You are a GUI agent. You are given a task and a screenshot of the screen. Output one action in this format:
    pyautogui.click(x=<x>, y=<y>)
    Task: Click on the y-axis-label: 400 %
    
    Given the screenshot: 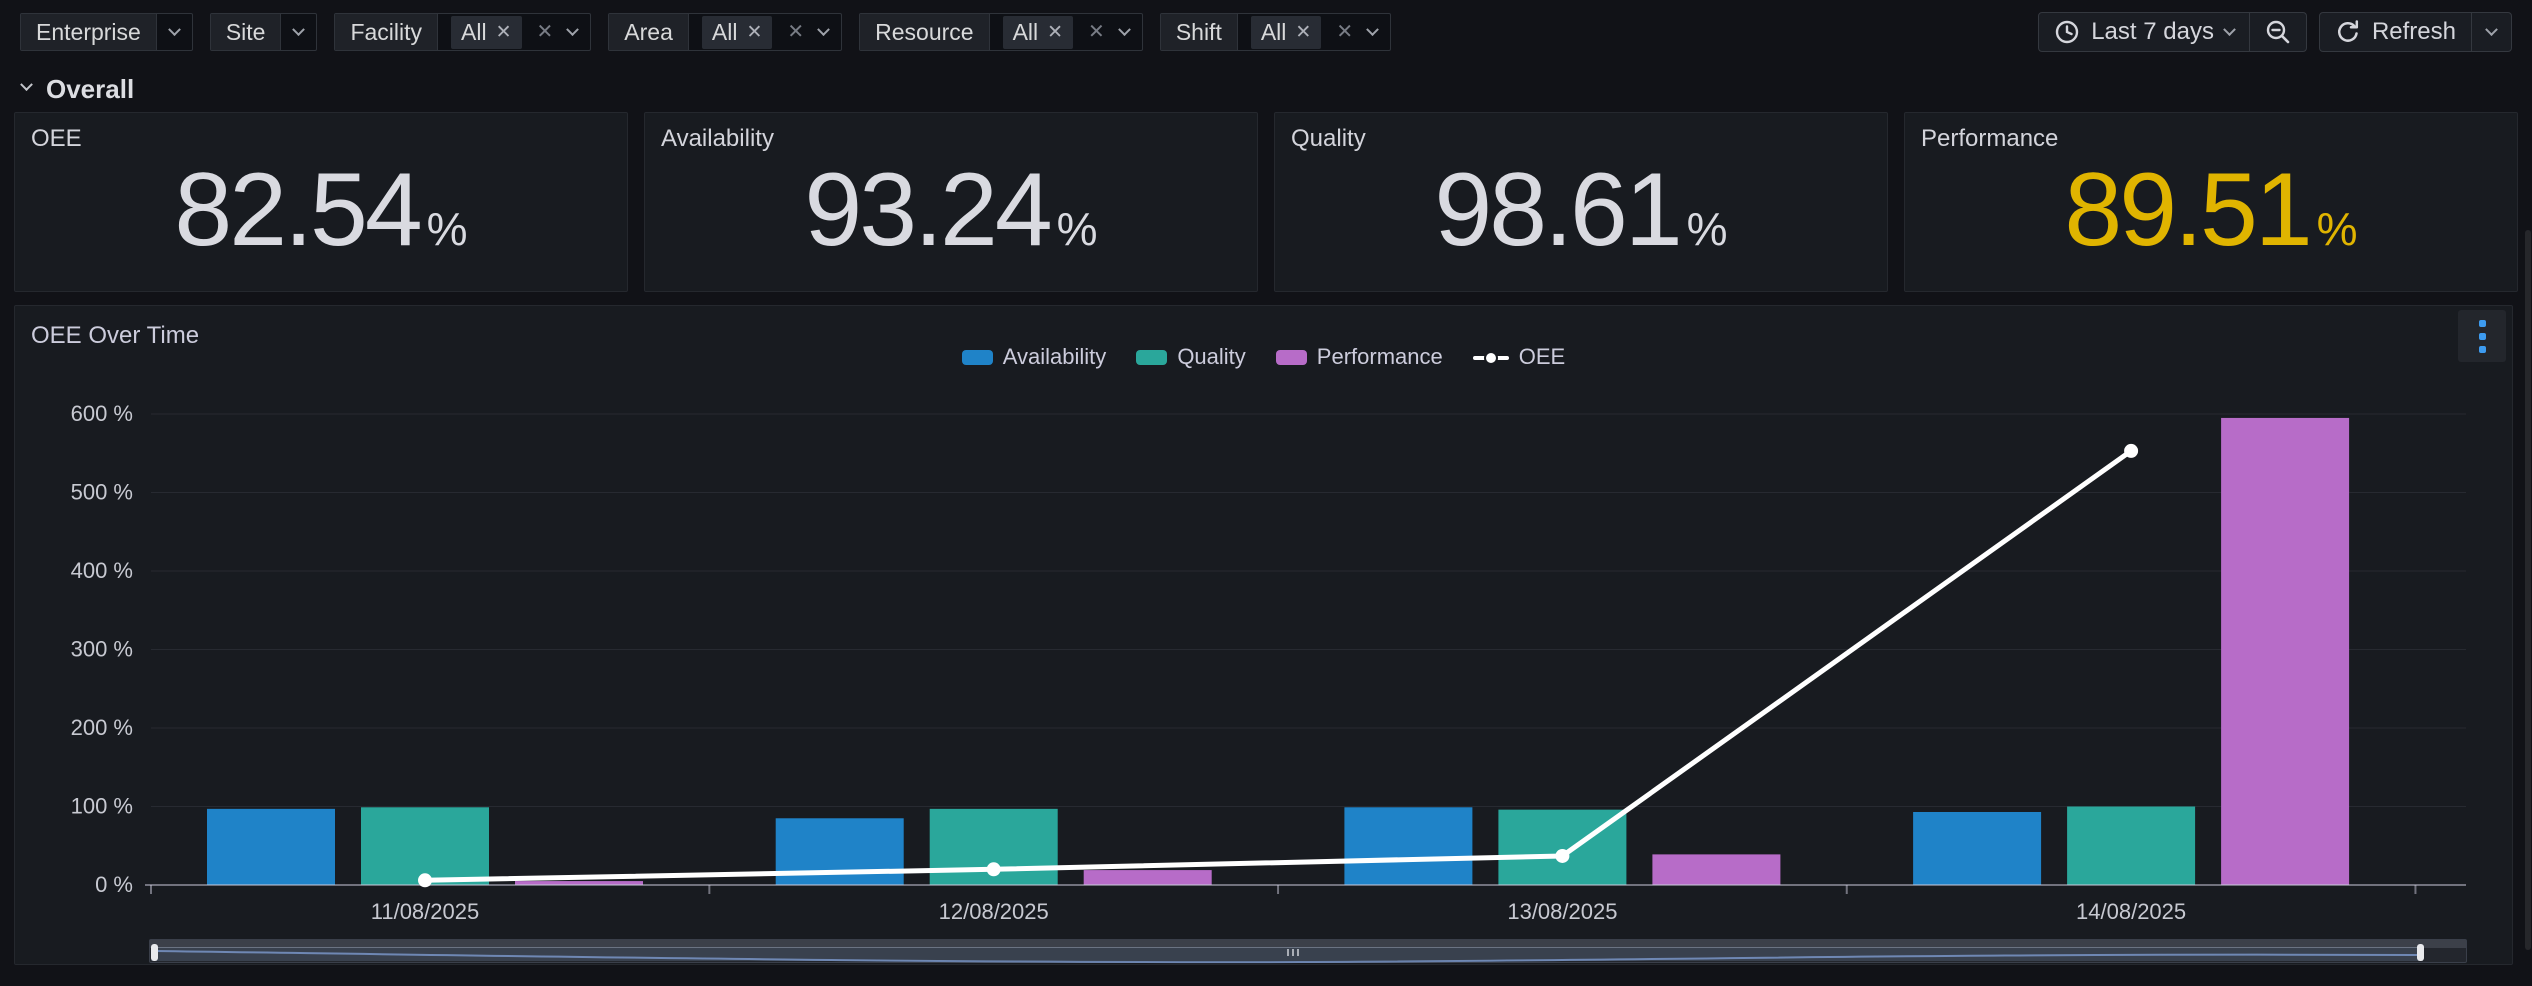 What is the action you would take?
    pyautogui.click(x=102, y=570)
    